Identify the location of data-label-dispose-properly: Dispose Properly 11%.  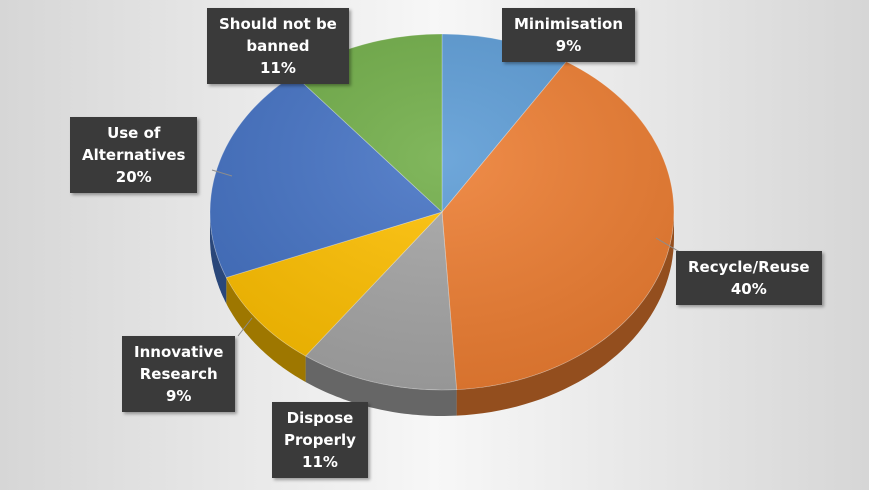
(320, 440).